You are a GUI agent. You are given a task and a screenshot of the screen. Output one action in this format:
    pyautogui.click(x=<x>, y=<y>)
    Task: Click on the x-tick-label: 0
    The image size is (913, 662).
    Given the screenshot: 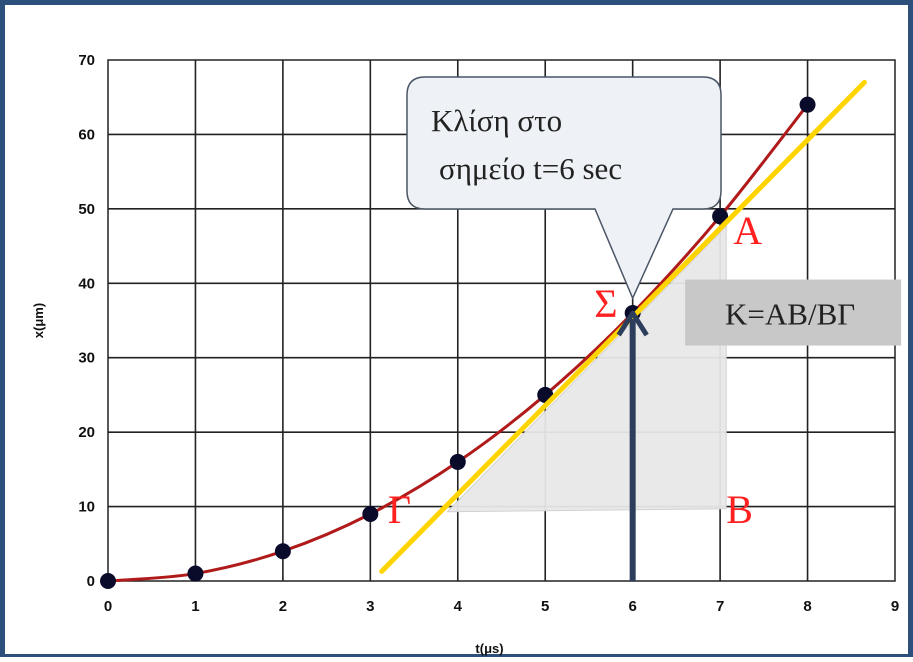 What is the action you would take?
    pyautogui.click(x=108, y=606)
    